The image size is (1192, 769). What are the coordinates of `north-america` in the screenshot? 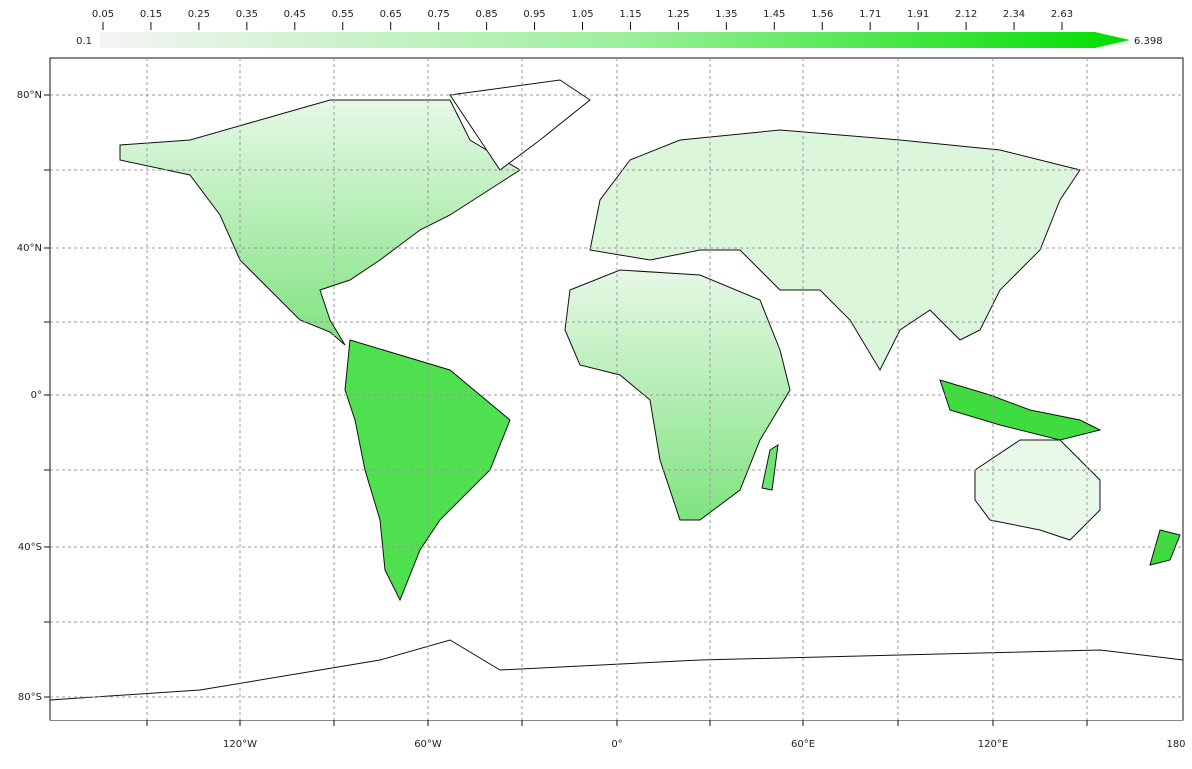 It's located at (320, 222).